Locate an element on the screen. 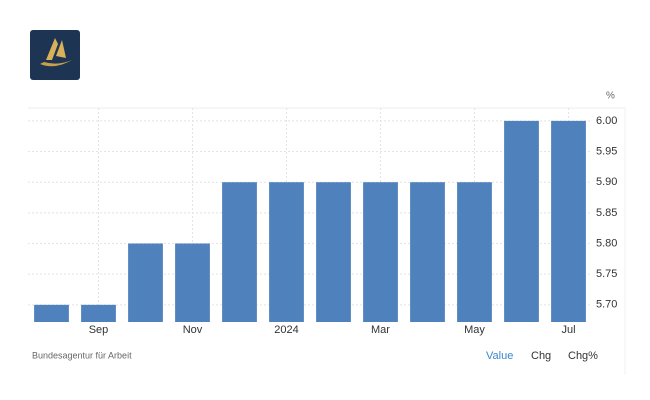 This screenshot has width=650, height=400. y-tick-label: 5.70 is located at coordinates (606, 305).